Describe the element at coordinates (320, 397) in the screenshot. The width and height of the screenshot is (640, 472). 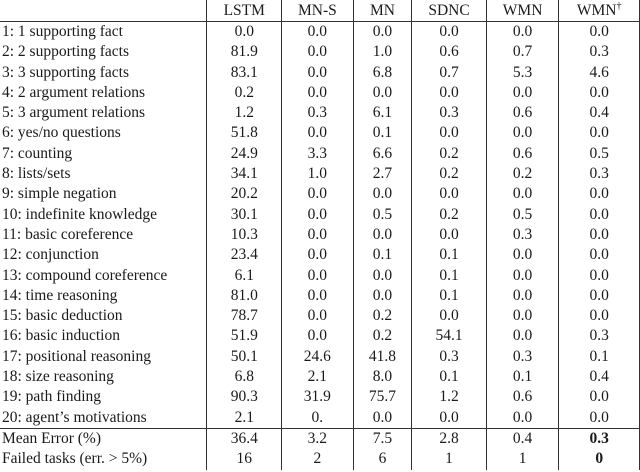
I see `table-row: 19: path finding 90.3 31.9 75.7 1.2 0.6 0.0` at that location.